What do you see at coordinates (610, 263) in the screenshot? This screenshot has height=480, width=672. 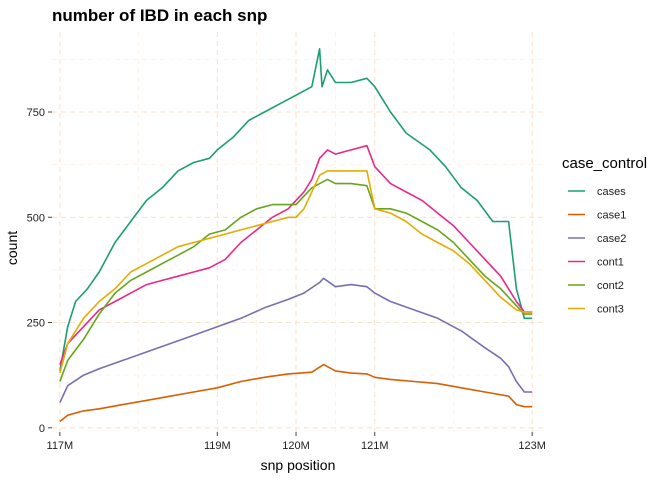 I see `legend-label-cont1: cont1` at bounding box center [610, 263].